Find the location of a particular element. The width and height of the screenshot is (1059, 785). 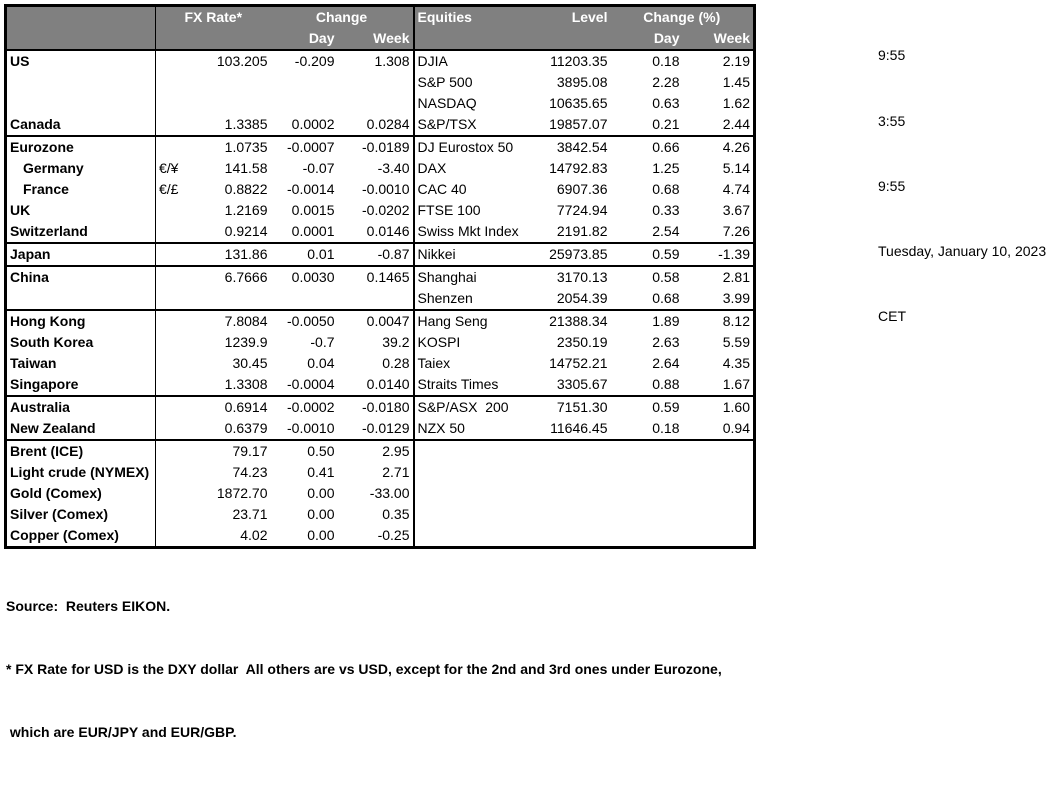

equity-day-change-cell: 0.59 is located at coordinates (646, 406).